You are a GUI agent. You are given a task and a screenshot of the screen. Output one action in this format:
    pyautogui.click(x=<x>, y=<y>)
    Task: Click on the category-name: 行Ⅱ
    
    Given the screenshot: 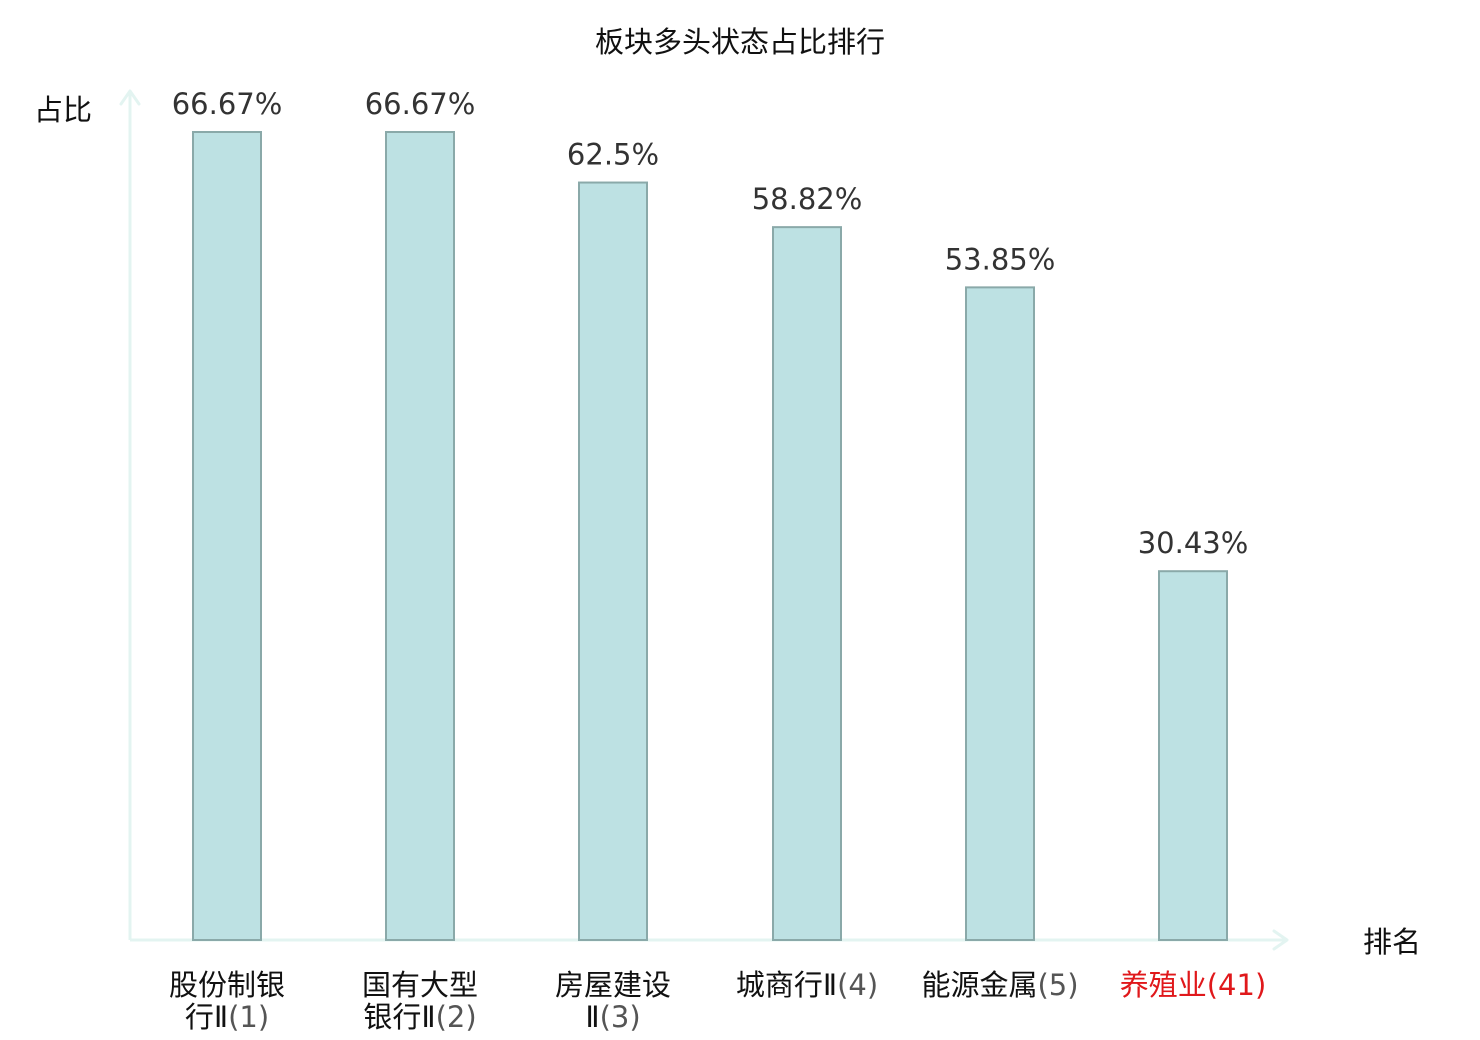 What is the action you would take?
    pyautogui.click(x=206, y=1017)
    